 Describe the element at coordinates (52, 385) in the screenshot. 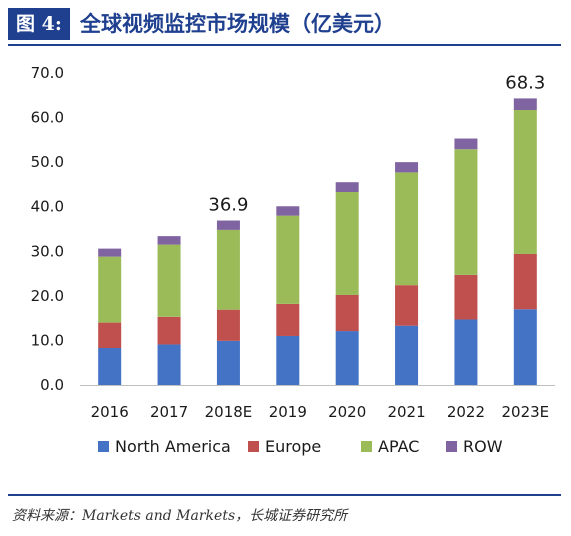

I see `y-tick-label: 0.0` at that location.